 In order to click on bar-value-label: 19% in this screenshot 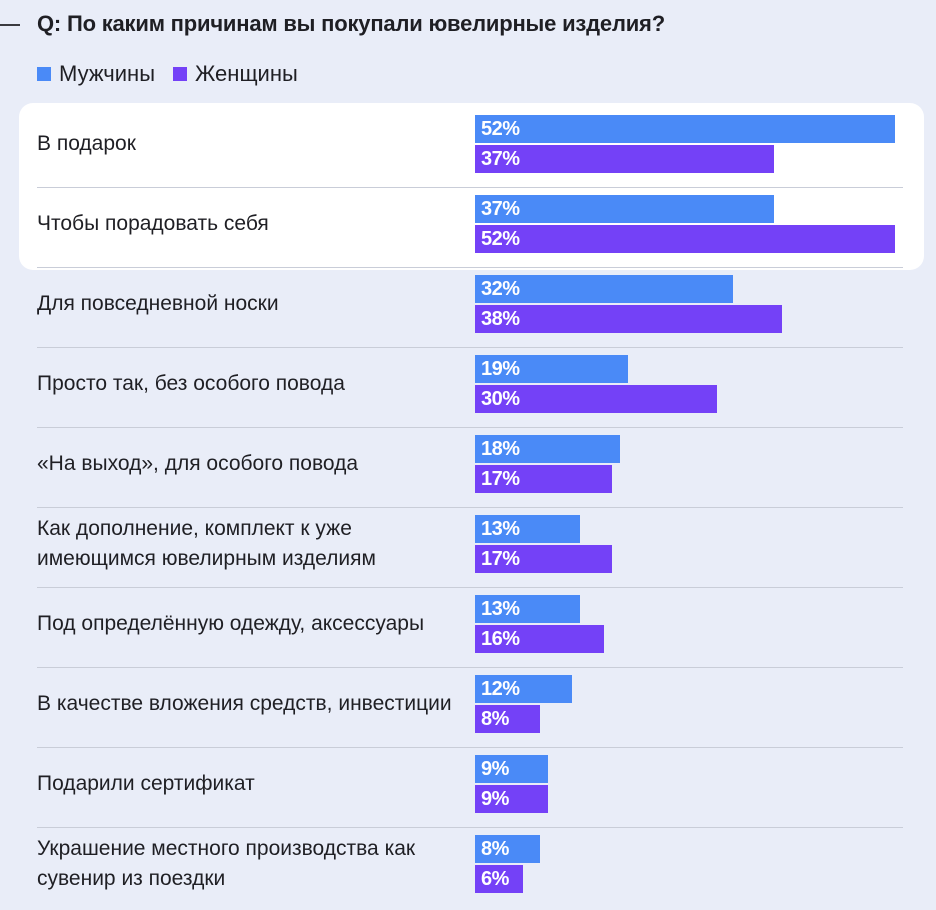, I will do `click(500, 369)`.